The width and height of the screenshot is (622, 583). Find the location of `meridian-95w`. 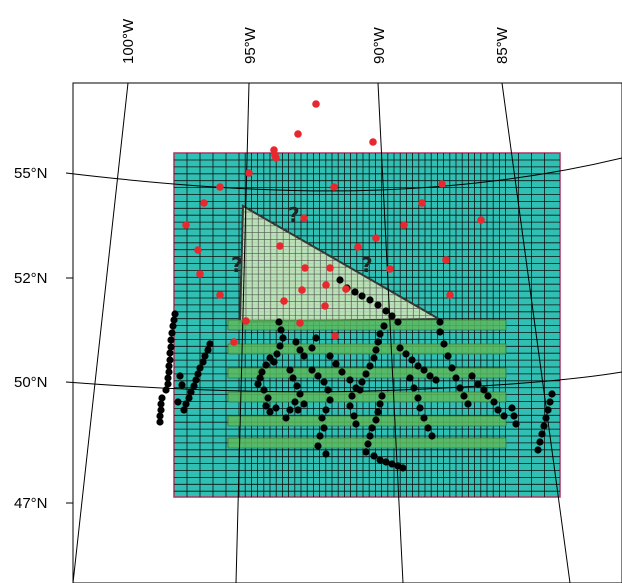

meridian-95w is located at coordinates (242, 332).